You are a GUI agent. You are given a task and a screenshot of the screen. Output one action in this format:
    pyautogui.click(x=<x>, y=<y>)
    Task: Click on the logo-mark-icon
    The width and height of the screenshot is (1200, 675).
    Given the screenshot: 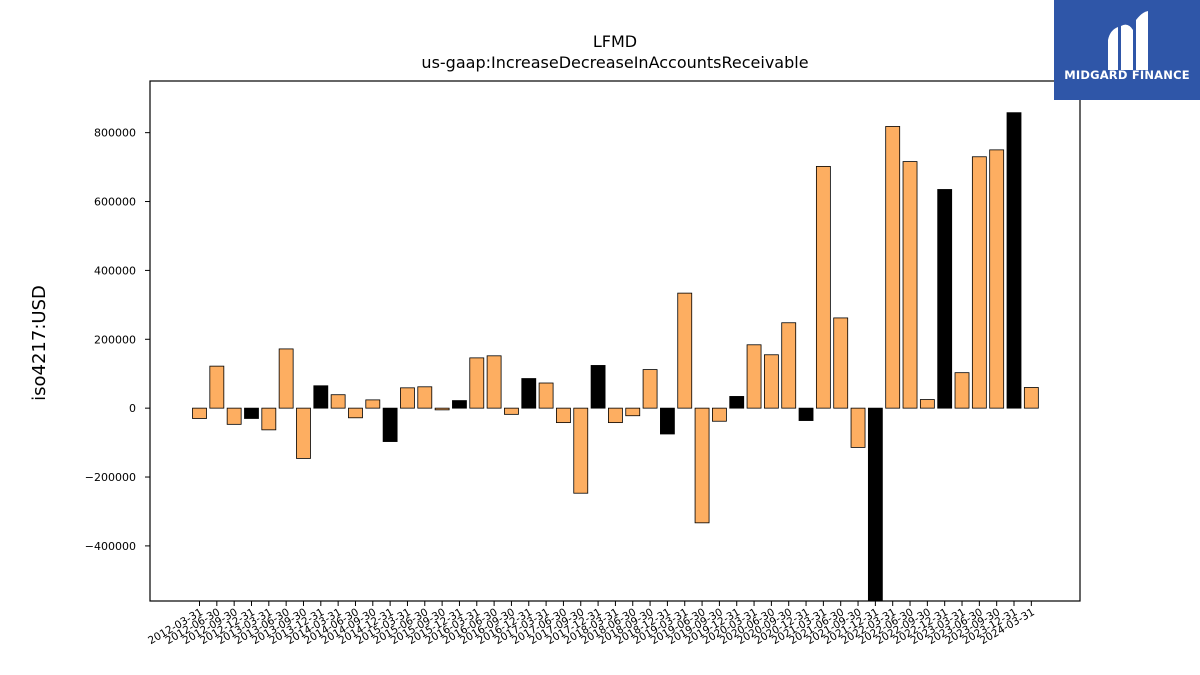 What is the action you would take?
    pyautogui.click(x=1128, y=41)
    